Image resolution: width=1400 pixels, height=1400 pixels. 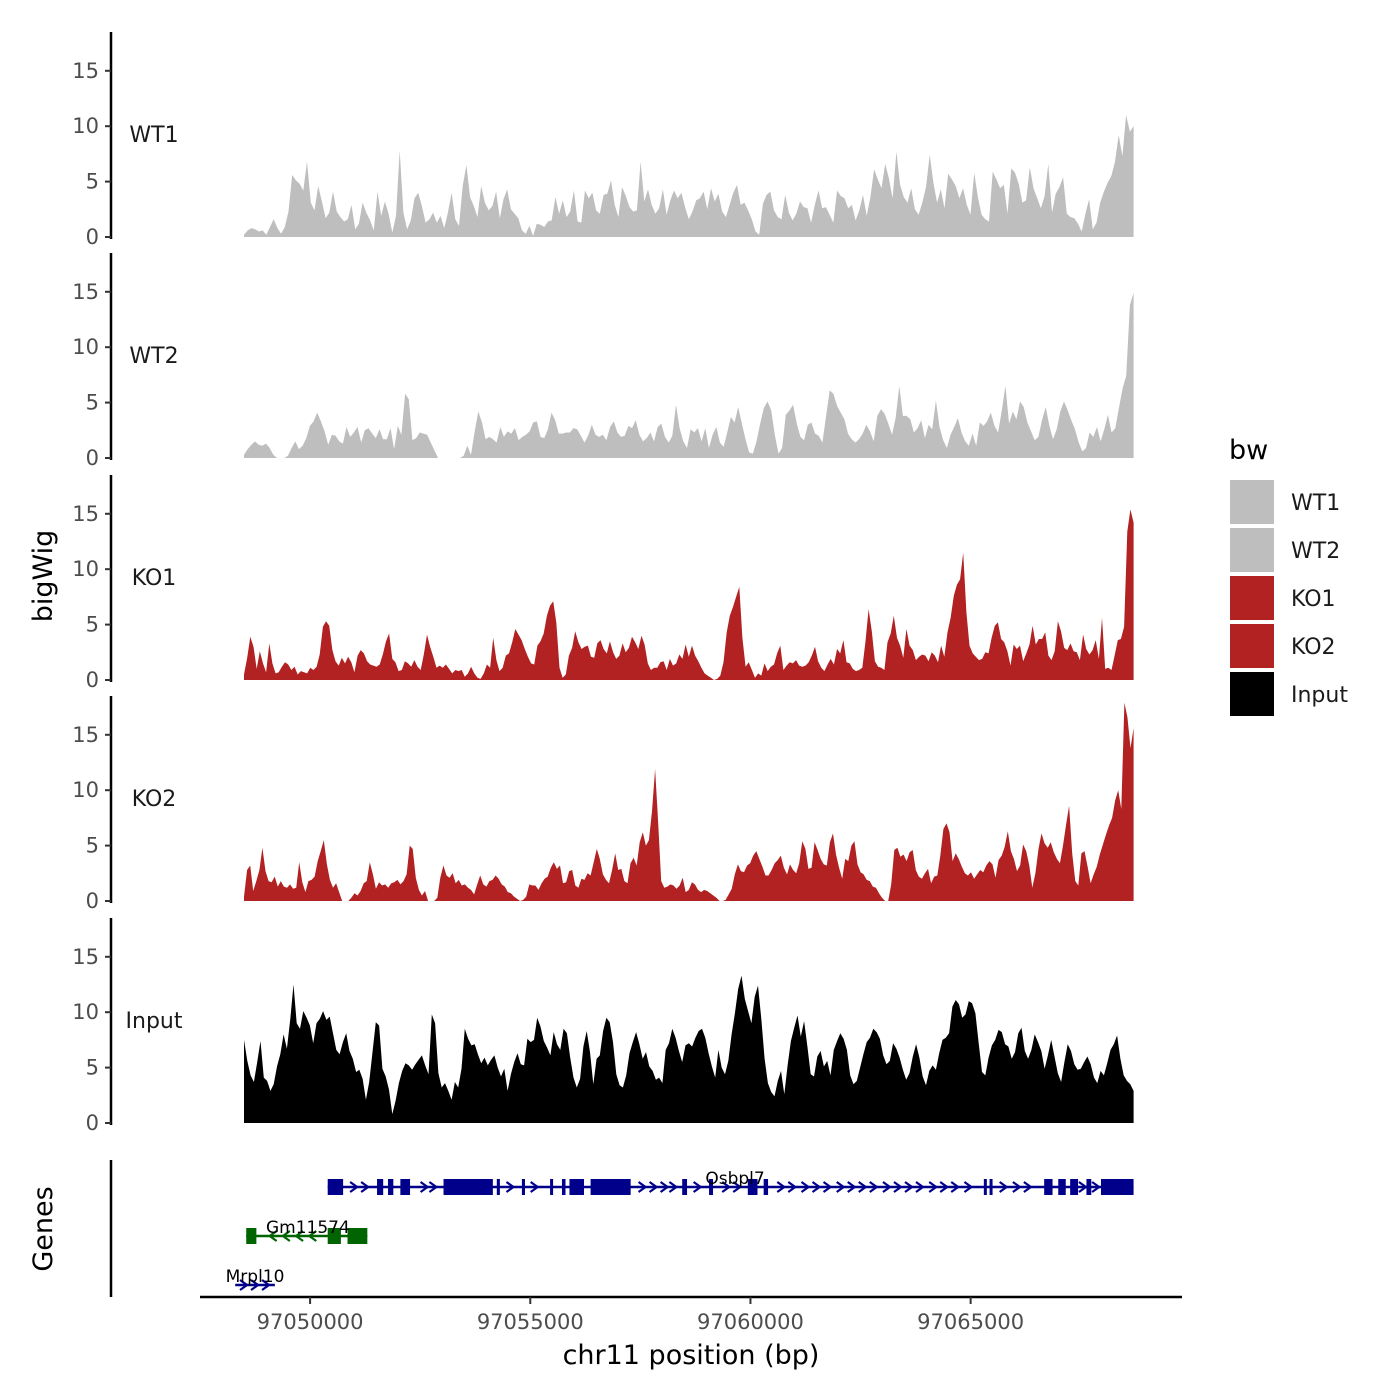 I want to click on area-ko1, so click(x=689, y=594).